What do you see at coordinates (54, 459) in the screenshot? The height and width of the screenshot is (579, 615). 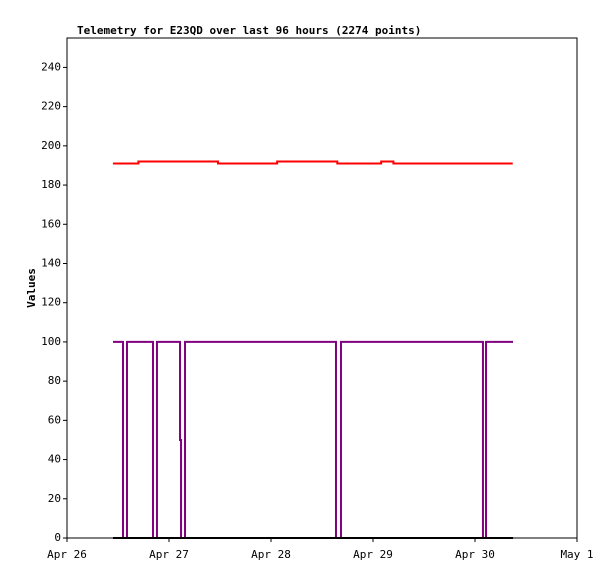 I see `y-tick-label: 40` at bounding box center [54, 459].